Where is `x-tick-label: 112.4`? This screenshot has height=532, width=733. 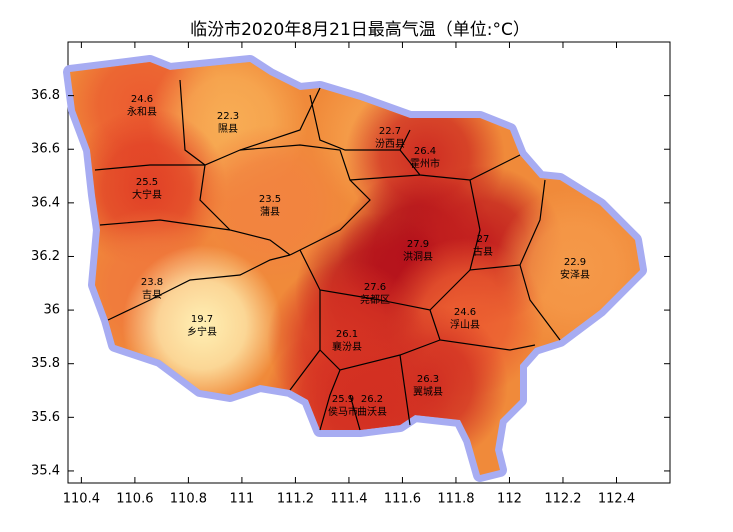 x-tick-label: 112.4 is located at coordinates (616, 499).